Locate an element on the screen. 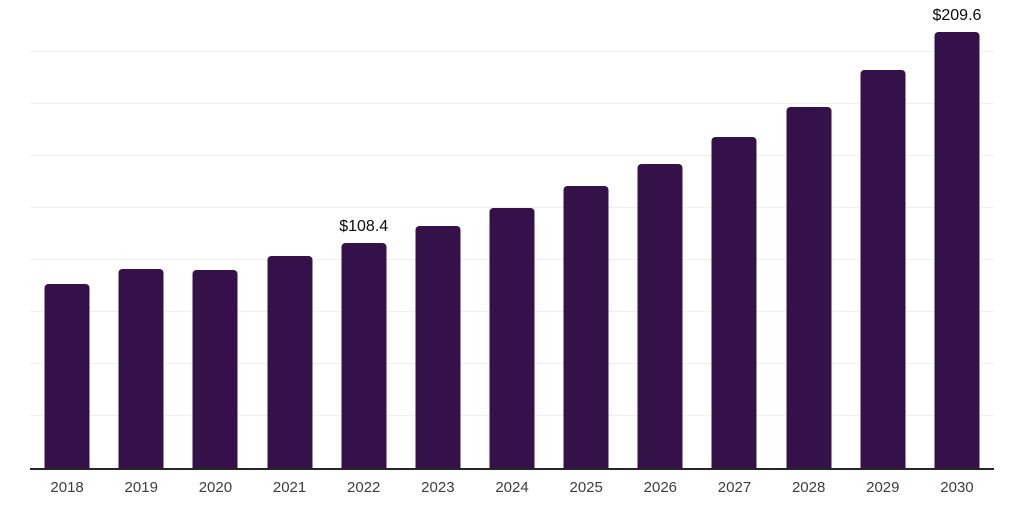 The width and height of the screenshot is (1024, 512). bar-2027 is located at coordinates (734, 302).